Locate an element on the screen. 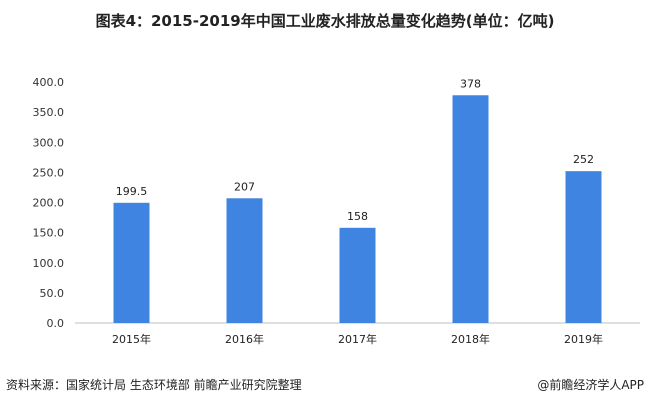  y-tick-label: 150.0 is located at coordinates (49, 233).